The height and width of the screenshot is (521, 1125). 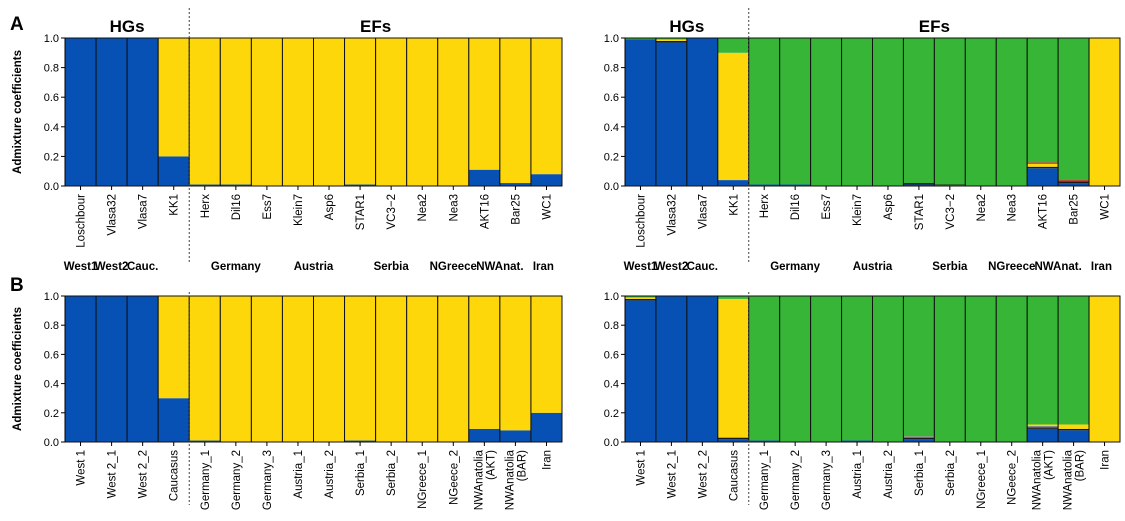 What do you see at coordinates (889, 207) in the screenshot?
I see `category-label: Asp6` at bounding box center [889, 207].